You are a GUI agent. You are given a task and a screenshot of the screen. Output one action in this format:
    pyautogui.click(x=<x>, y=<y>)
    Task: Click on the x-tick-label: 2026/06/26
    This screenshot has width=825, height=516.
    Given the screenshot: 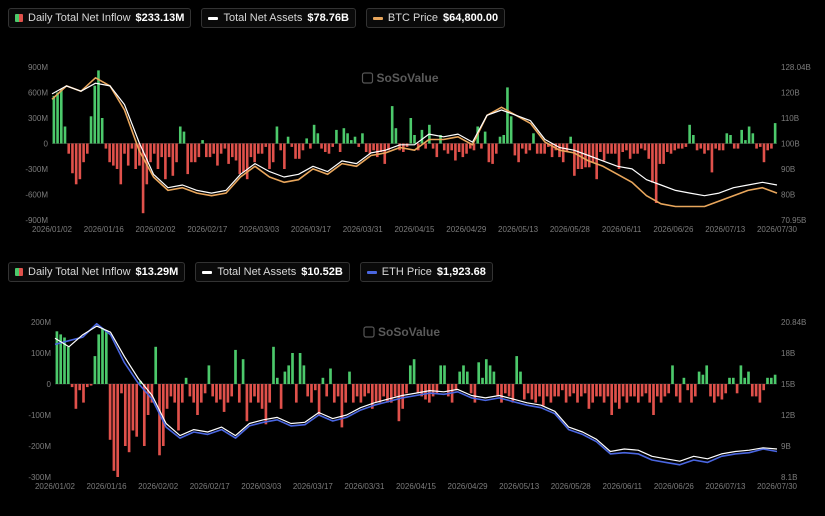 What is the action you would take?
    pyautogui.click(x=673, y=229)
    